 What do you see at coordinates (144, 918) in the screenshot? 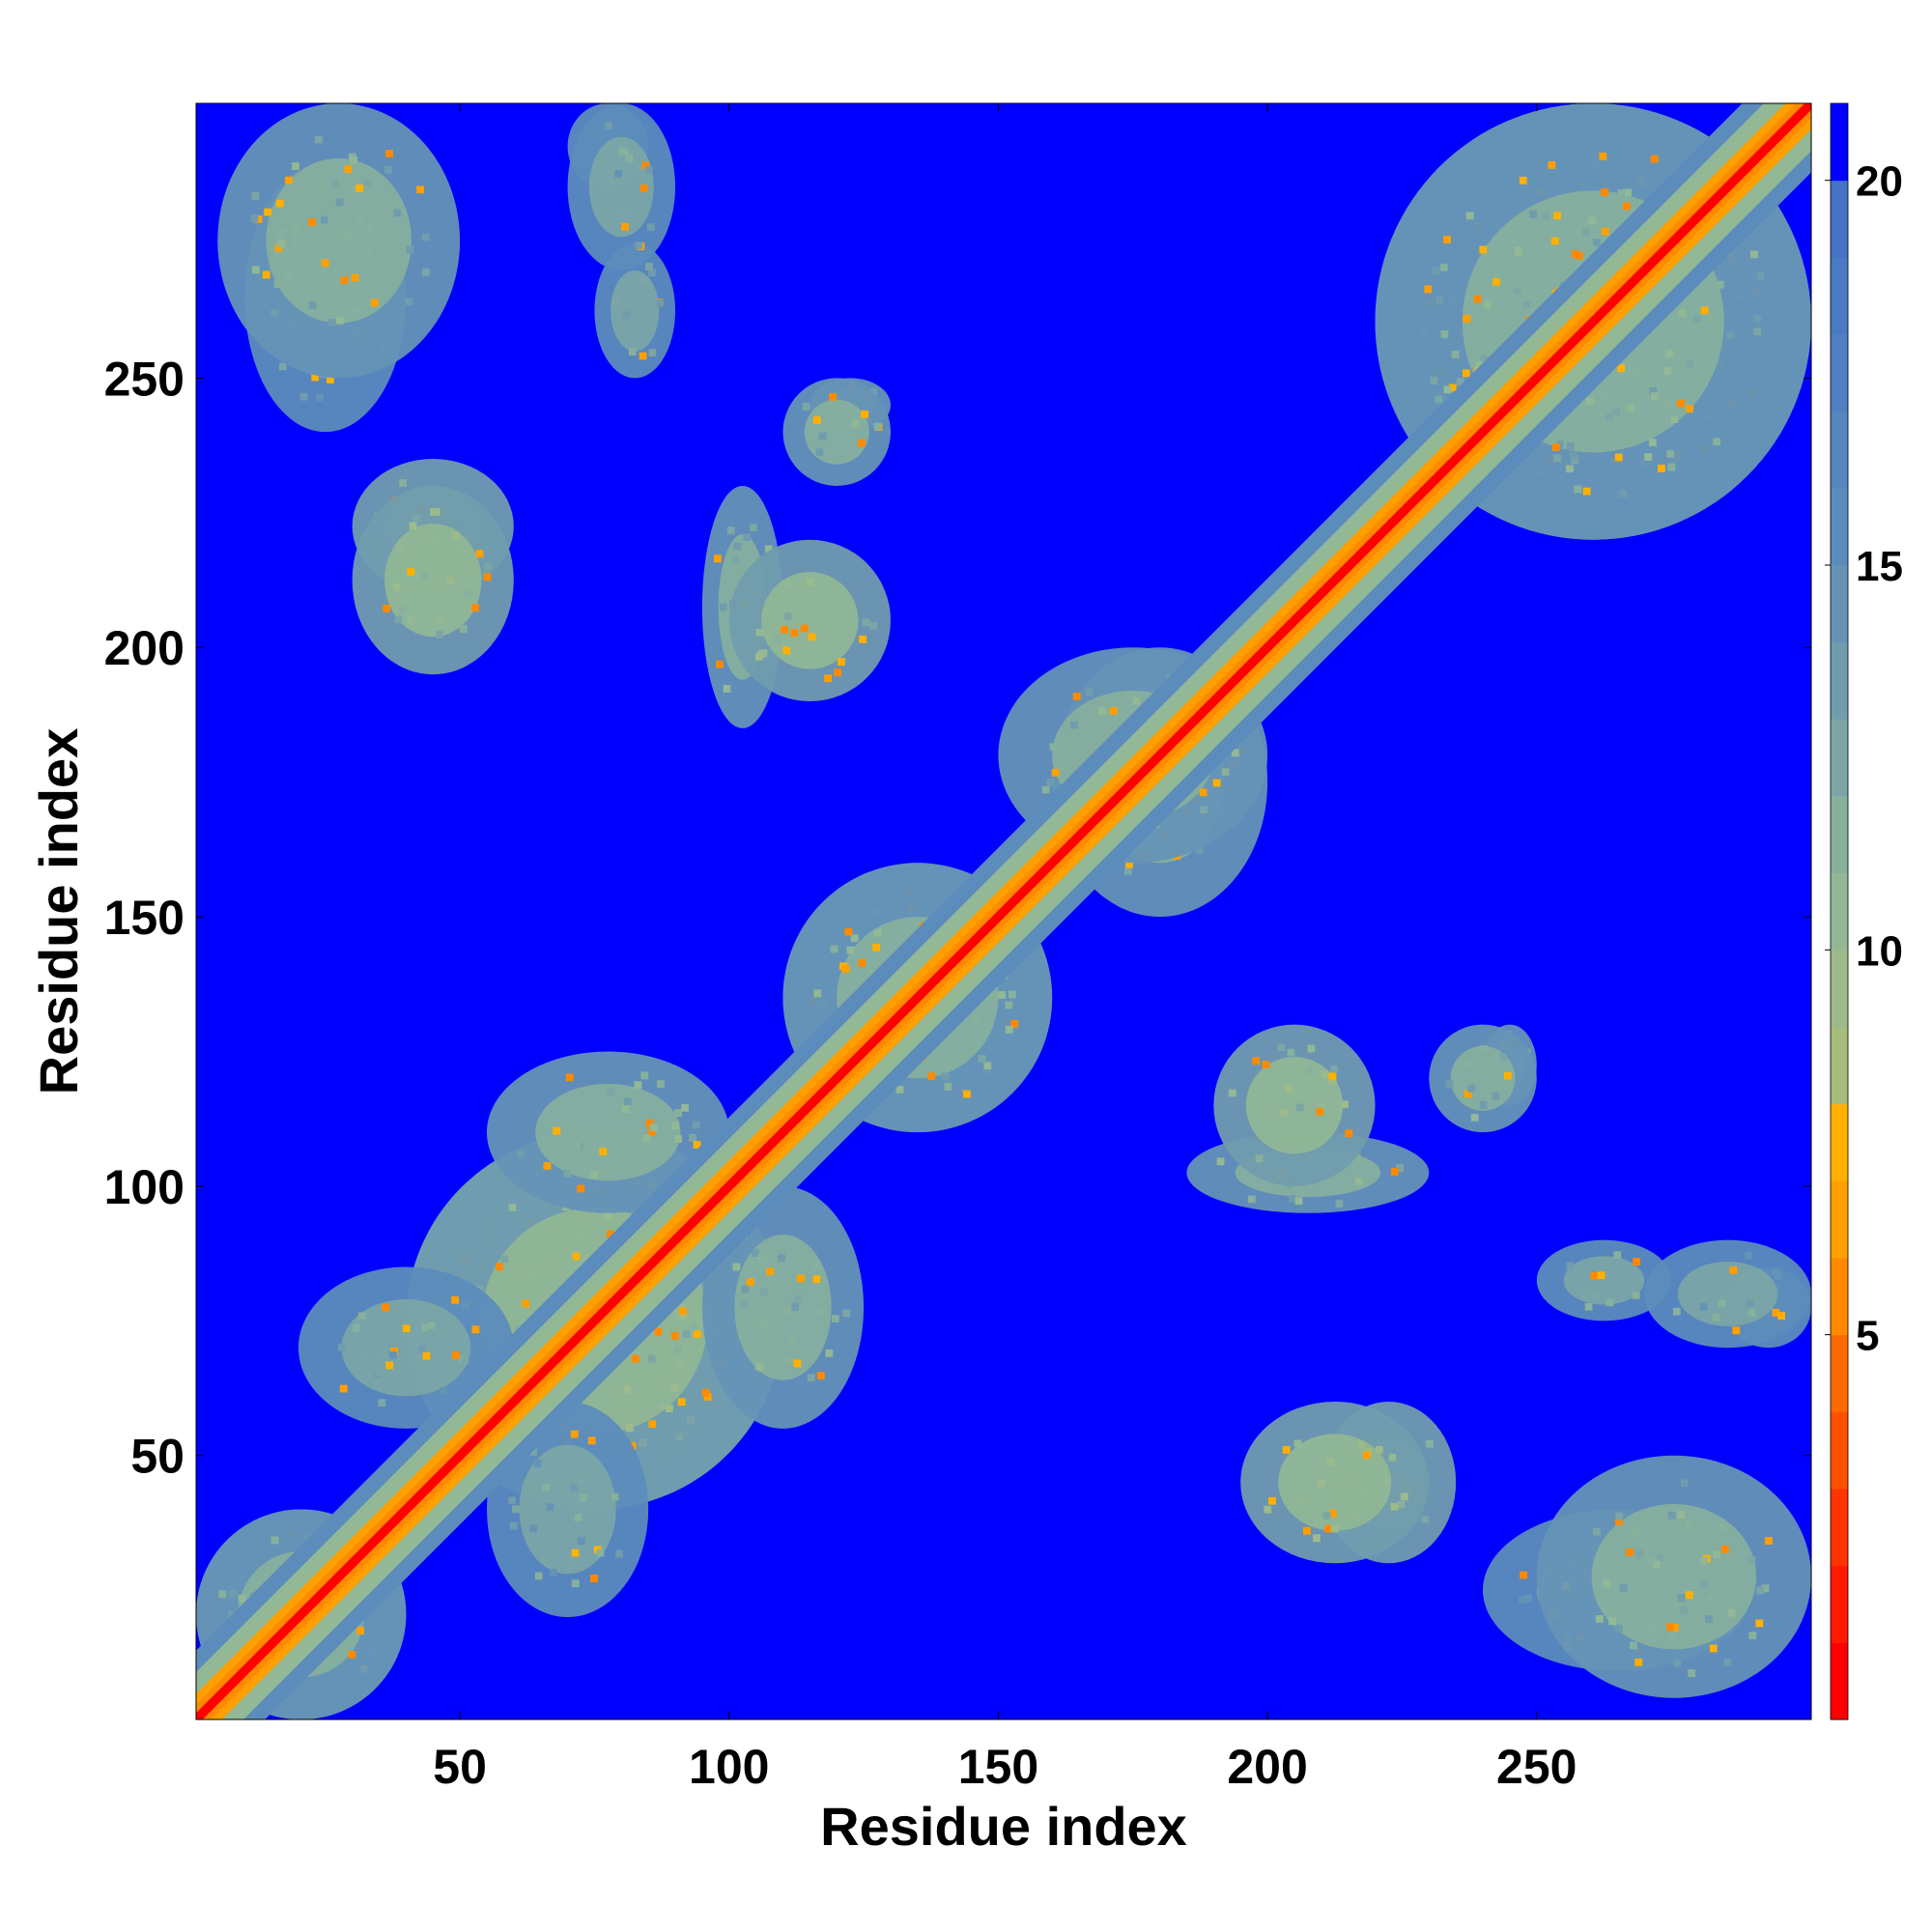
I see `y-tick-label: 150` at bounding box center [144, 918].